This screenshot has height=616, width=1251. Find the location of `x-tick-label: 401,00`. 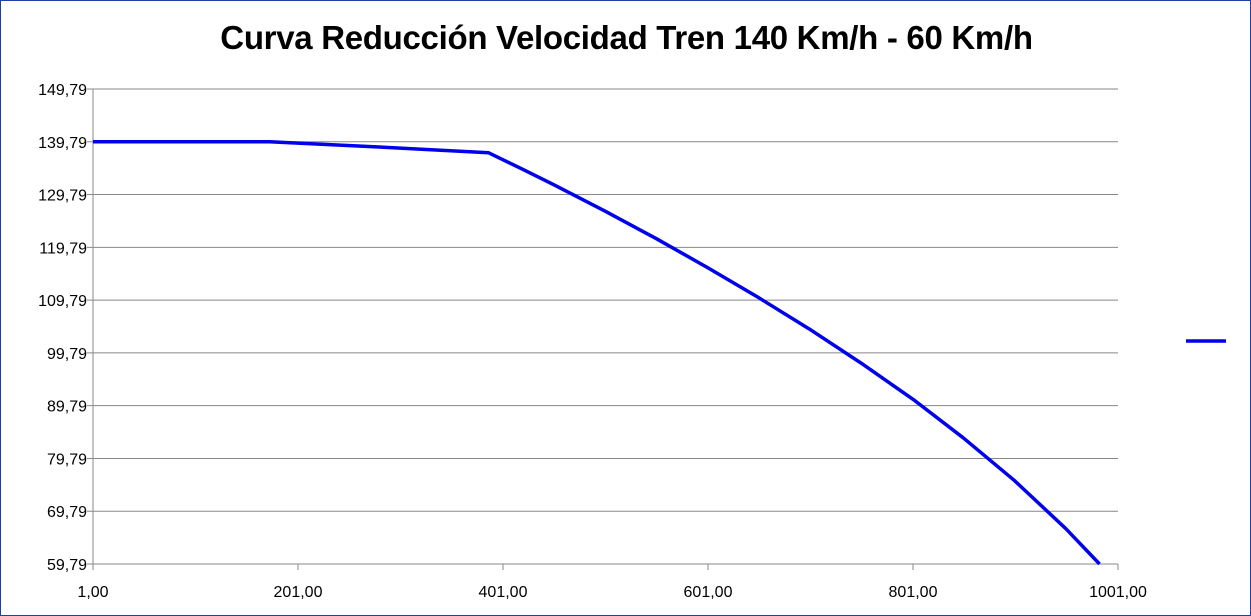

x-tick-label: 401,00 is located at coordinates (503, 592).